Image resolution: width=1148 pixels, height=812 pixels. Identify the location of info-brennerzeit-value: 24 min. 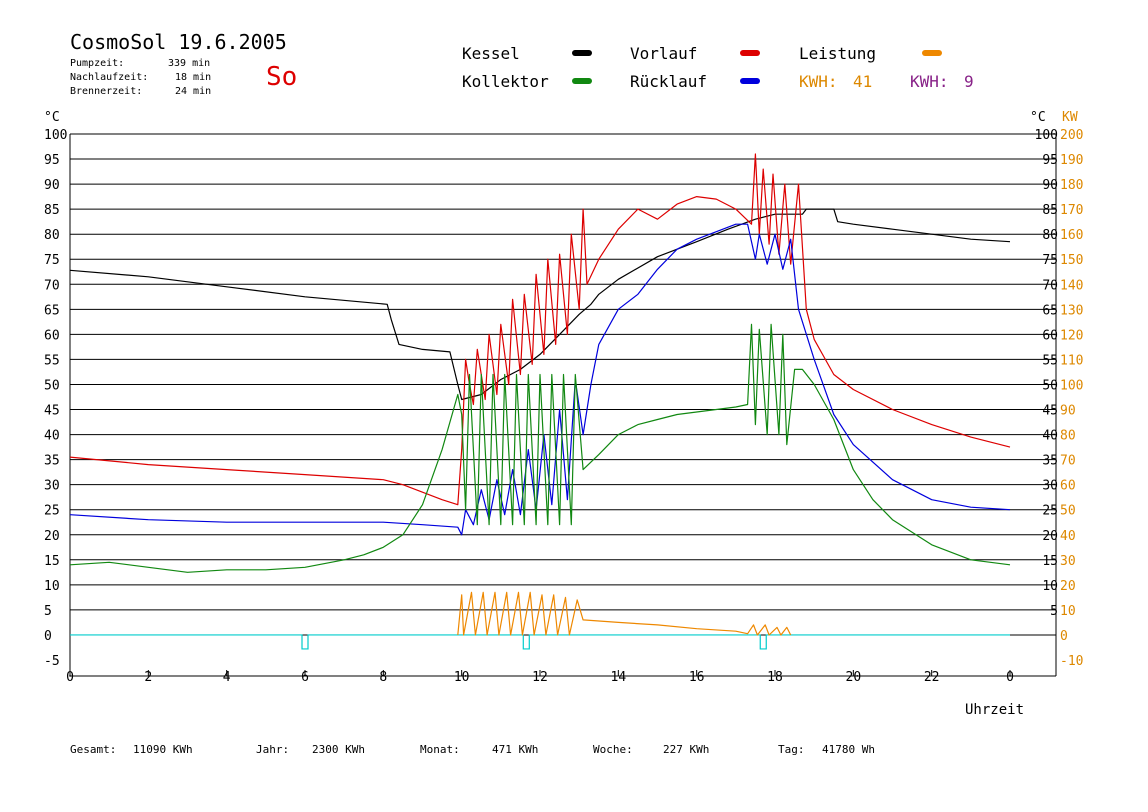
(193, 91).